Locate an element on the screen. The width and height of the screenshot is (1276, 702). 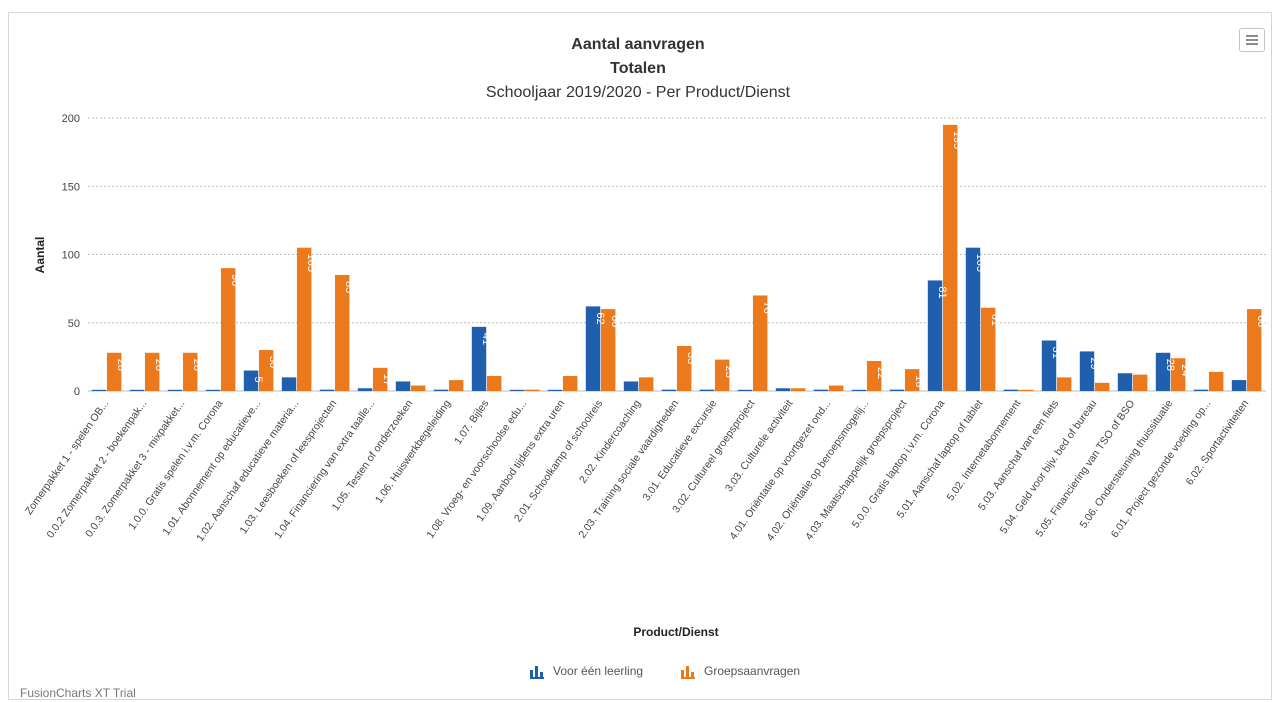
bar-value-label: 17 is located at coordinates (387, 380).